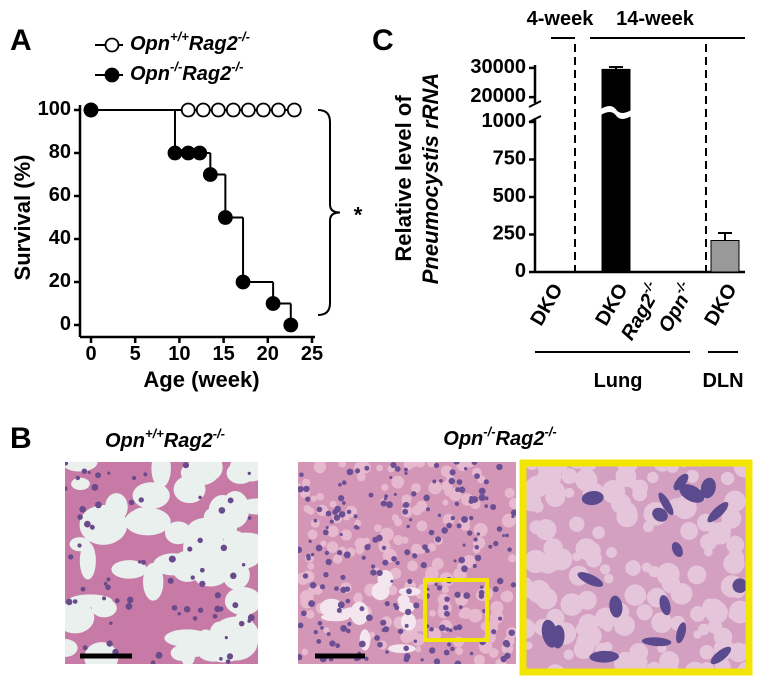 This screenshot has width=762, height=684. I want to click on group-label: 4-week, so click(561, 19).